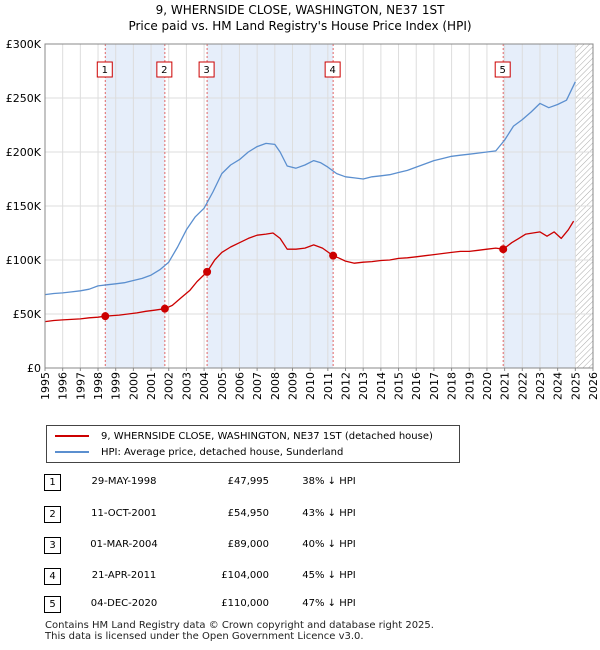  Describe the element at coordinates (209, 578) in the screenshot. I see `transaction-row: 4 21-APR-2011 £104,000 45% ↓ HPI` at that location.